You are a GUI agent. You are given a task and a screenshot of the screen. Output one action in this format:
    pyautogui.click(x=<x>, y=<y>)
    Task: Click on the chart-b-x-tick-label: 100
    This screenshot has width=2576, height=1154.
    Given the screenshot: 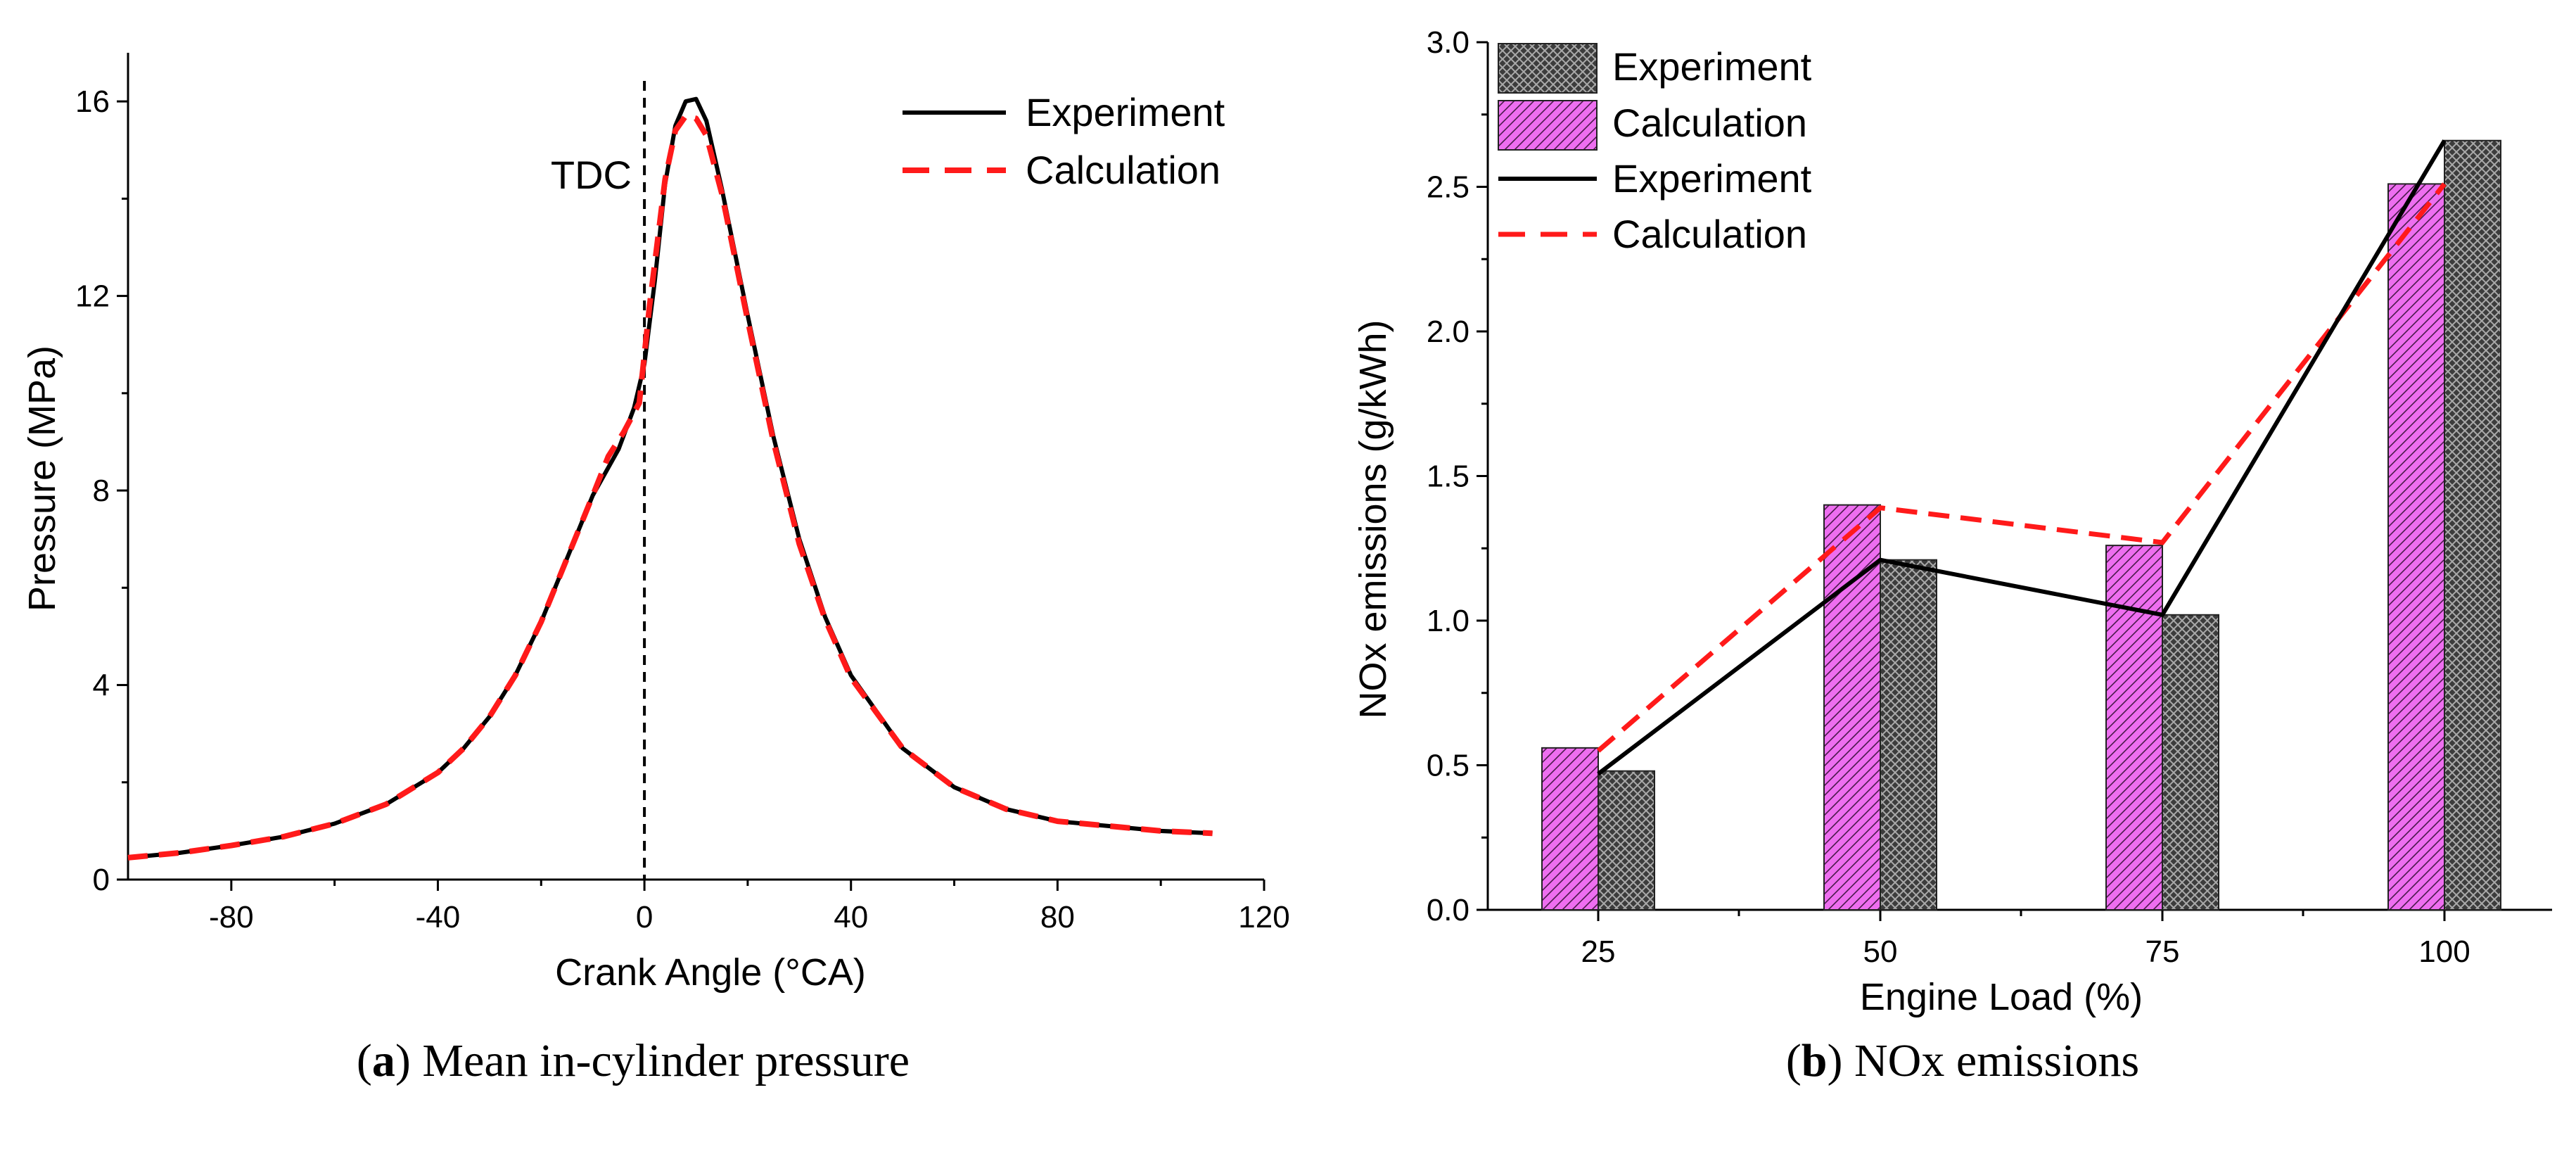 What is the action you would take?
    pyautogui.click(x=2444, y=951)
    